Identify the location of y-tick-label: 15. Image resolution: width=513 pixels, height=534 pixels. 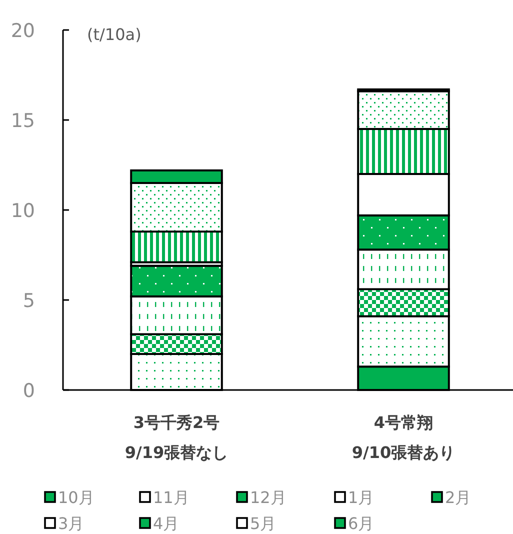
(22, 121).